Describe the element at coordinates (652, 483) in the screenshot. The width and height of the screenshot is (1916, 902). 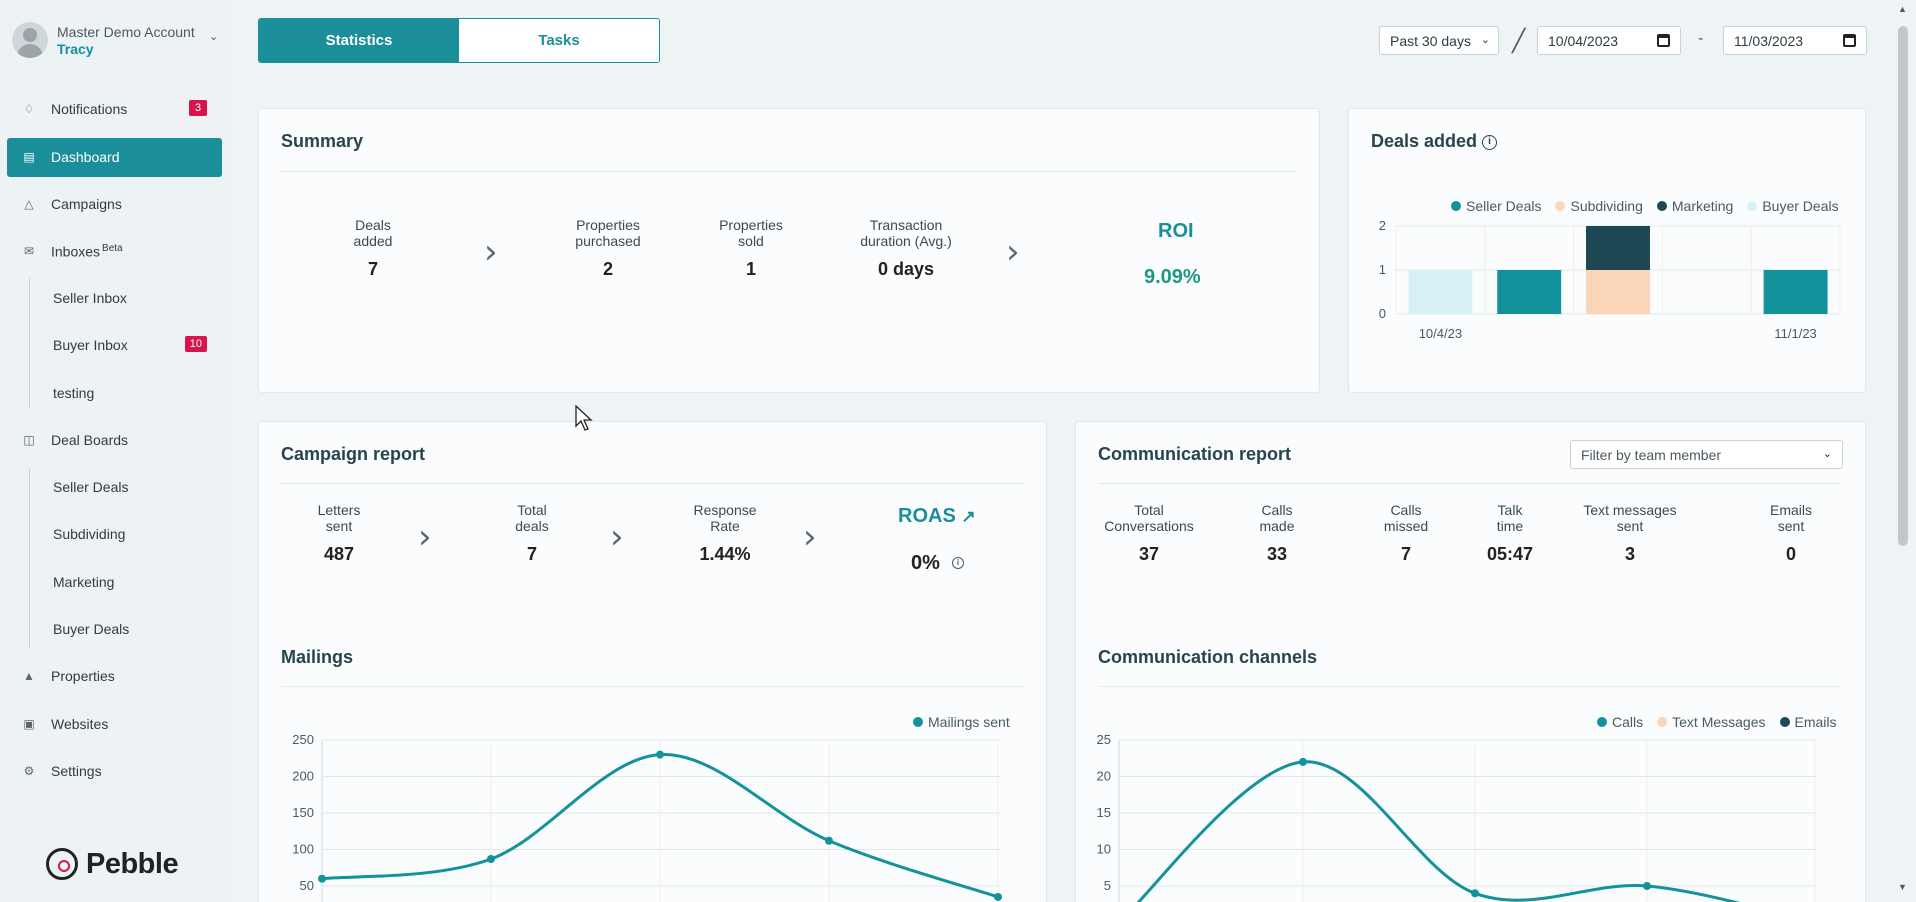
I see `campaign-divider` at that location.